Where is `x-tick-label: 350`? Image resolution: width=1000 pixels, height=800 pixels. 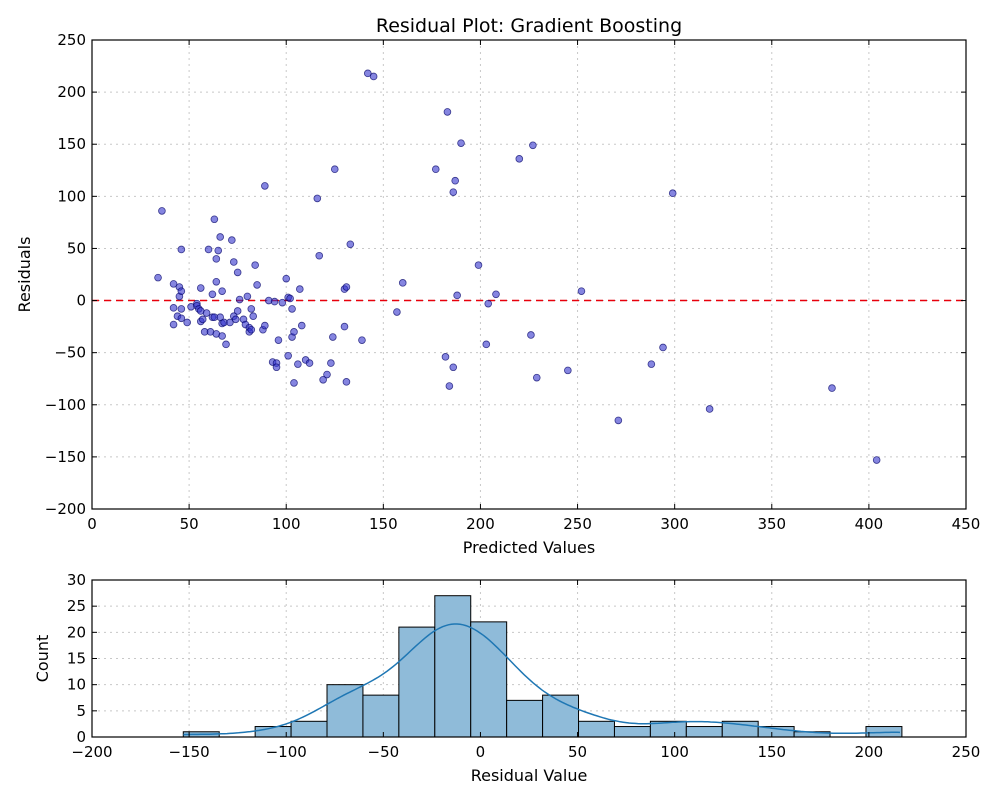 x-tick-label: 350 is located at coordinates (771, 524).